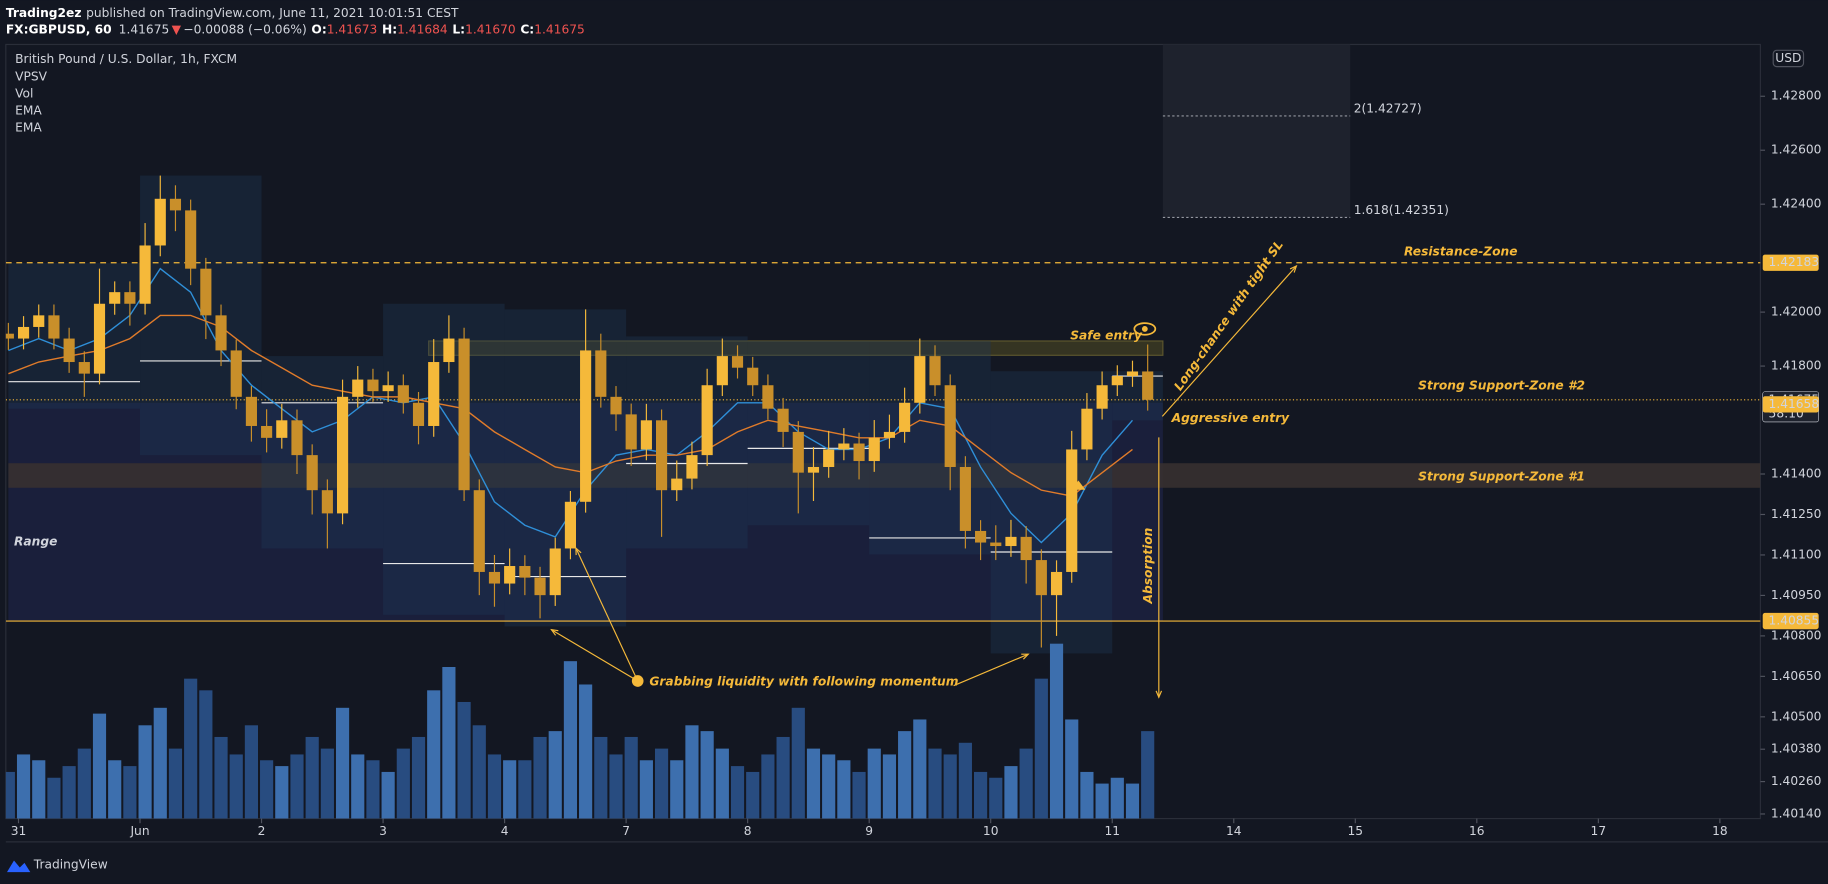 Image resolution: width=1828 pixels, height=884 pixels. What do you see at coordinates (1796, 716) in the screenshot?
I see `y-tick-label: 1.40500` at bounding box center [1796, 716].